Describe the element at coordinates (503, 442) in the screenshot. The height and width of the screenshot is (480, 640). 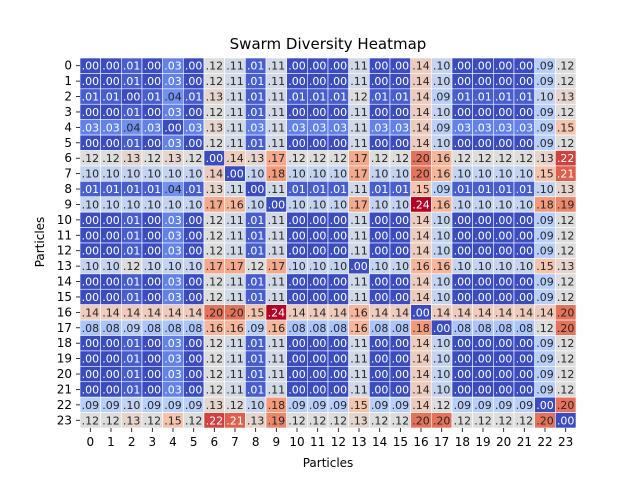
I see `x-tick-label: 20` at that location.